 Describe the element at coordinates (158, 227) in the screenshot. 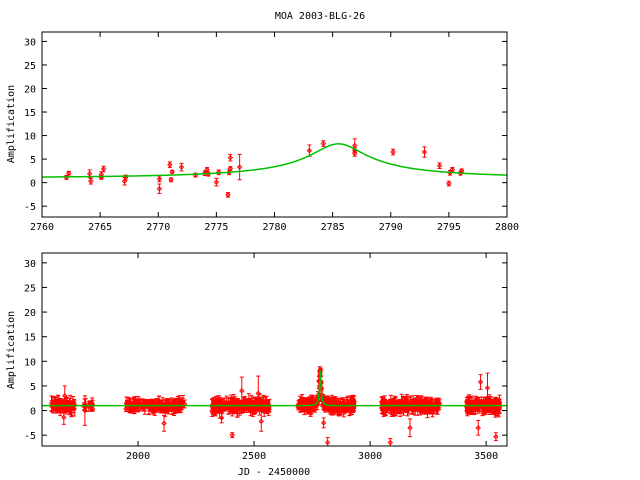

I see `x-tick-label: 2770` at that location.